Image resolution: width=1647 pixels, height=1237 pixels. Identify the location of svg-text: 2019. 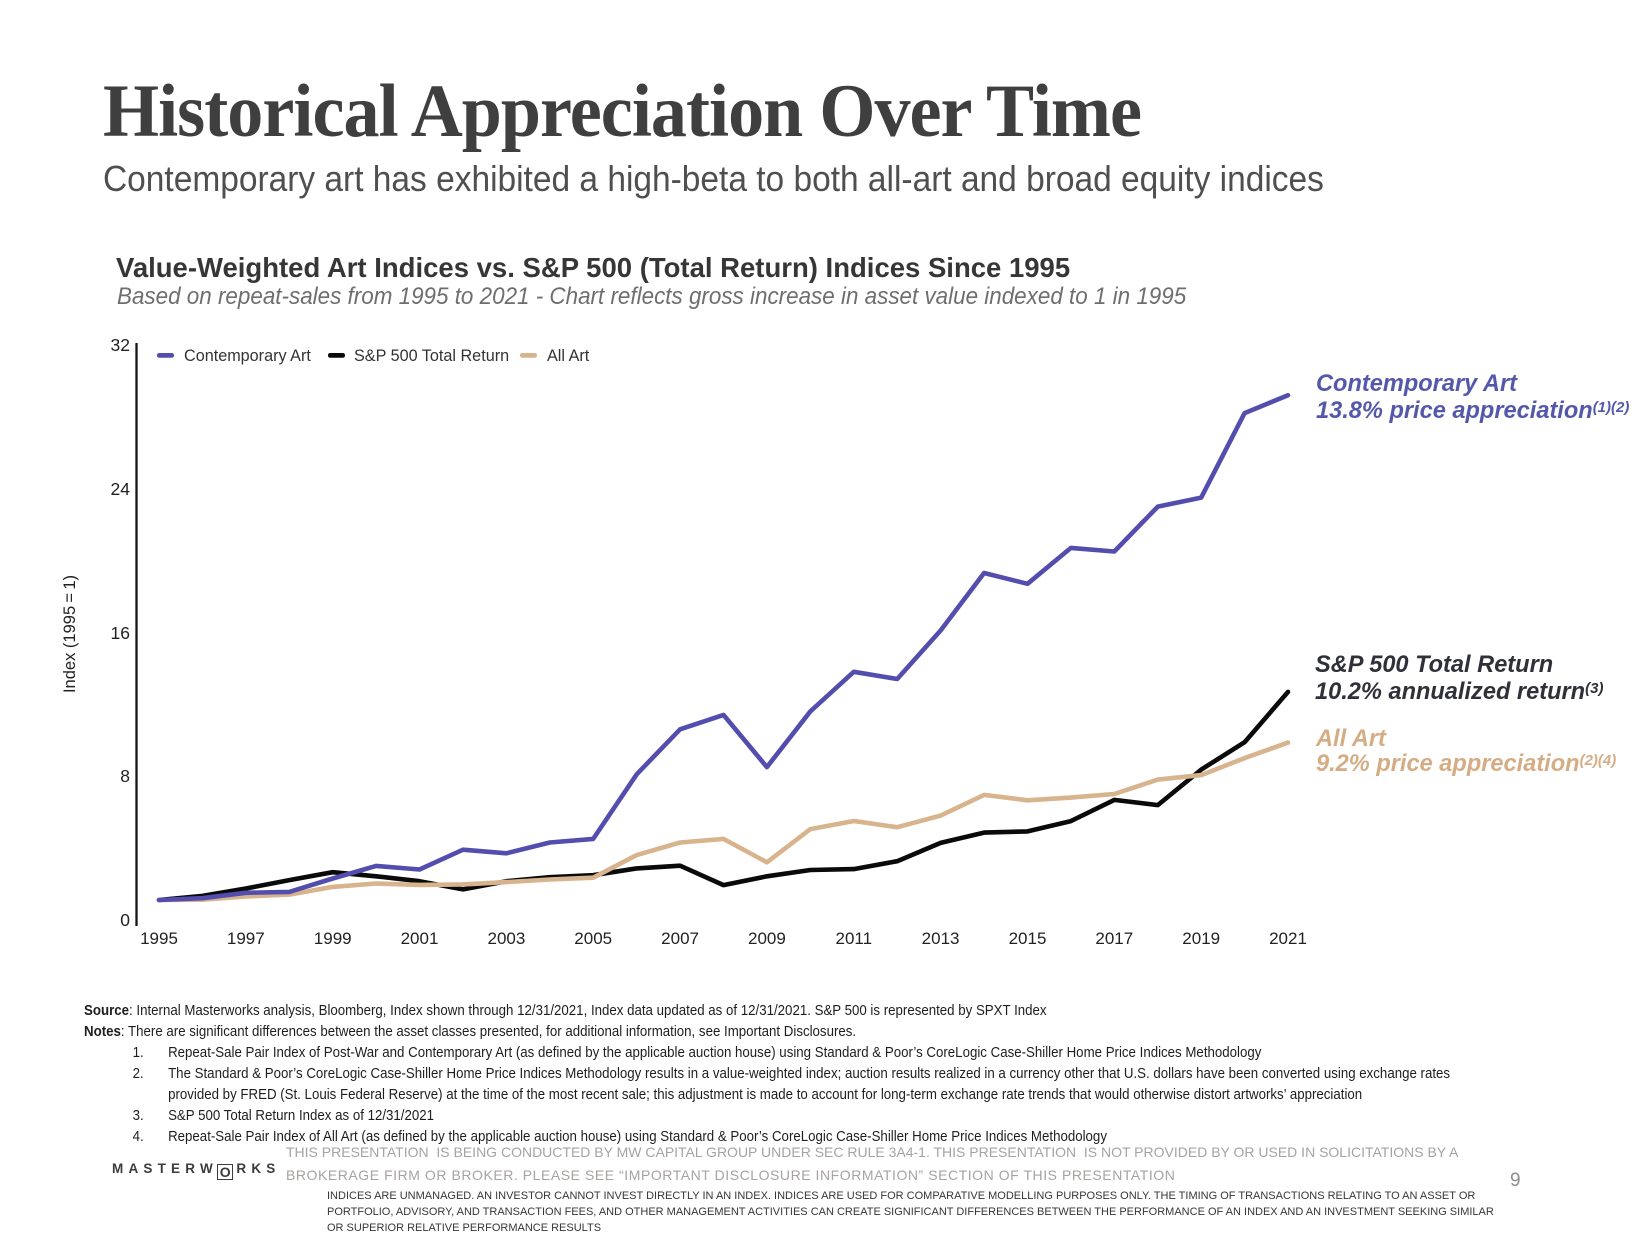
(1201, 938).